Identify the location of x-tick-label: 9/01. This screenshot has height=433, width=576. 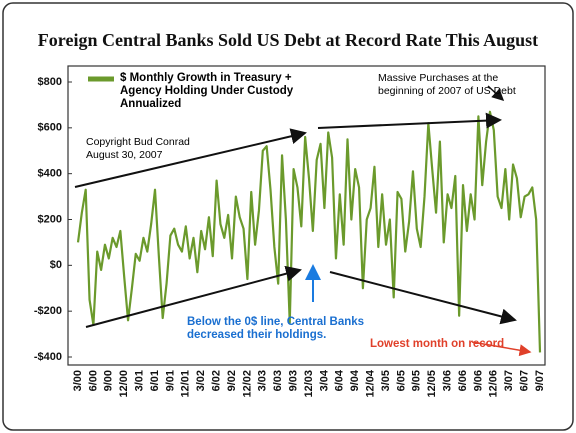
(170, 380).